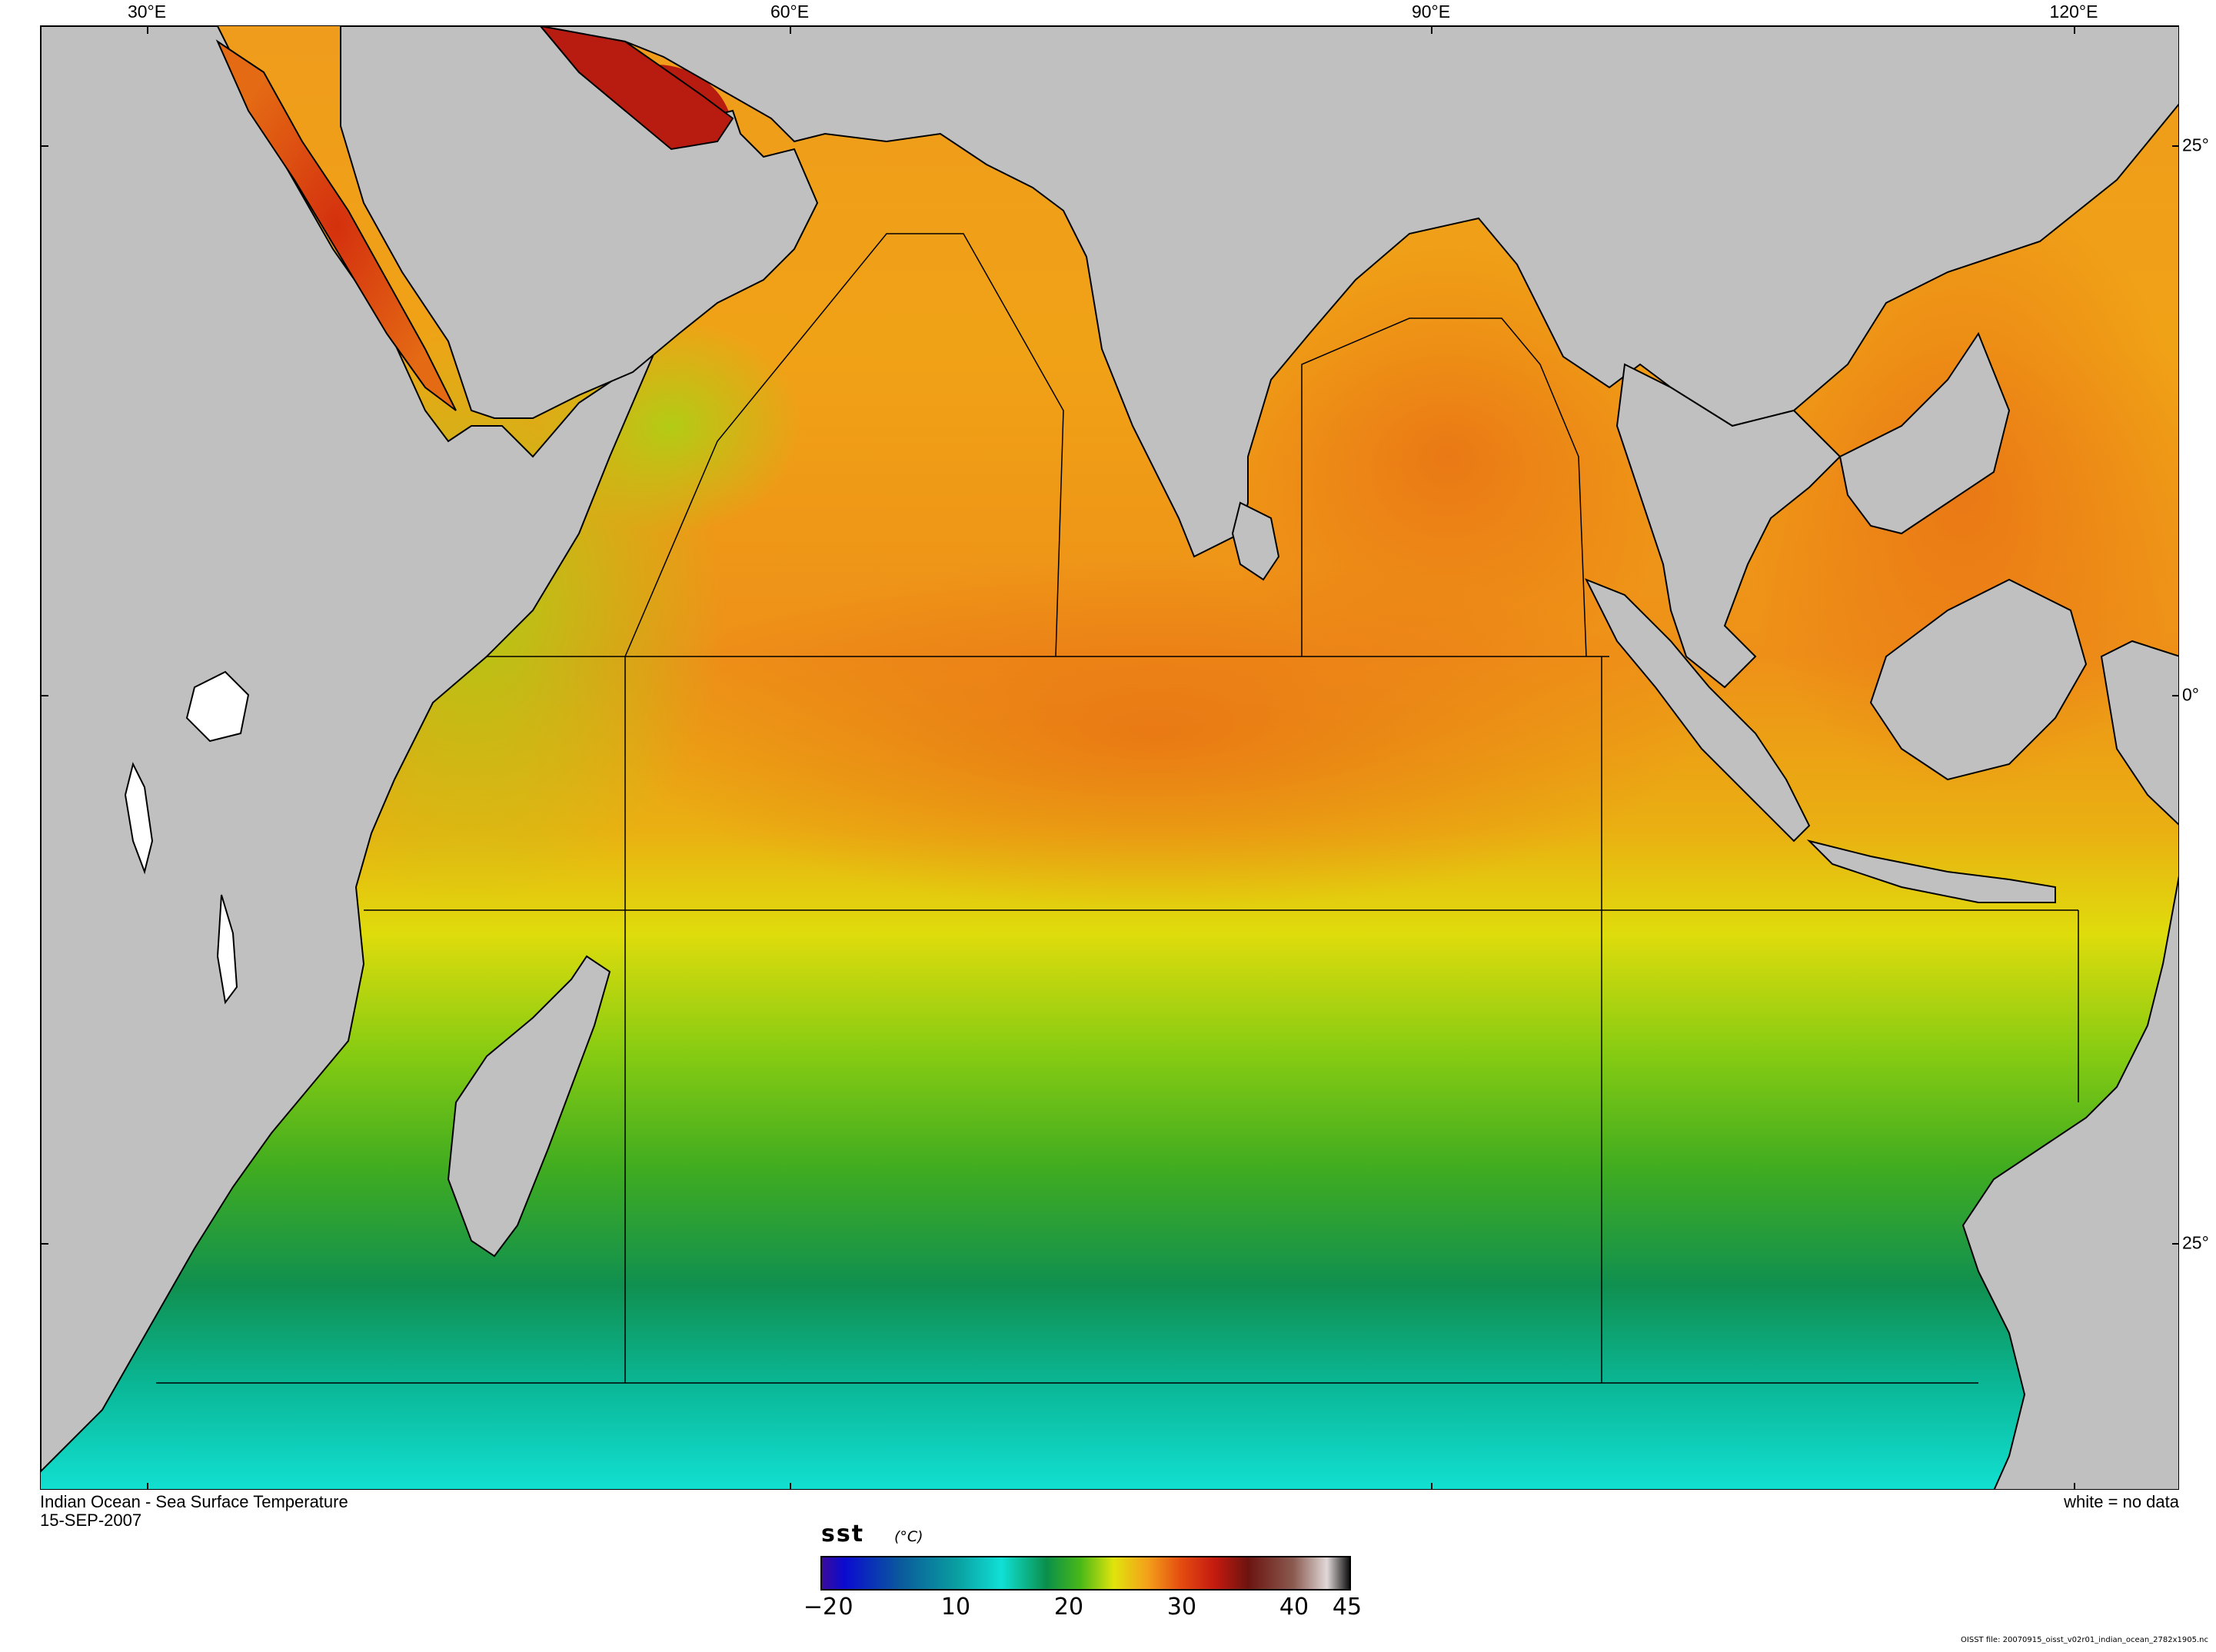 The image size is (2216, 1652). Describe the element at coordinates (1924, 433) in the screenshot. I see `land-vietnam` at that location.